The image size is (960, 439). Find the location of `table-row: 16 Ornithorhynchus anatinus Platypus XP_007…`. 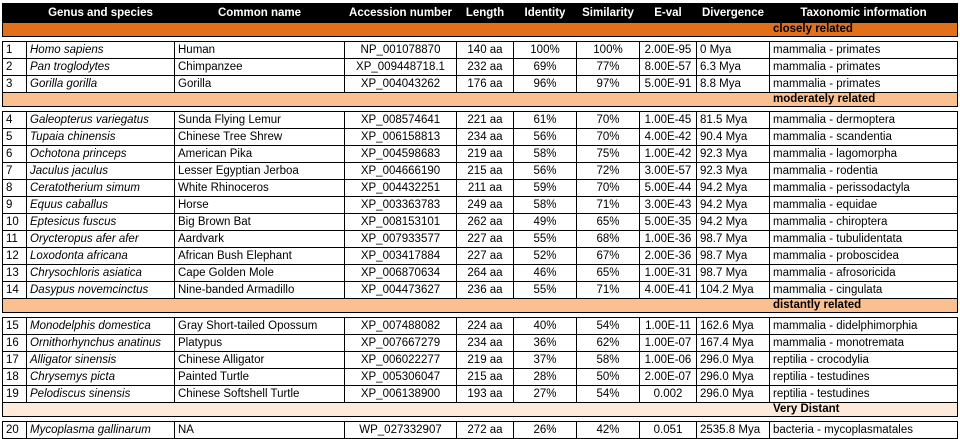

table-row: 16 Ornithorhynchus anatinus Platypus XP_007… is located at coordinates (480, 343).